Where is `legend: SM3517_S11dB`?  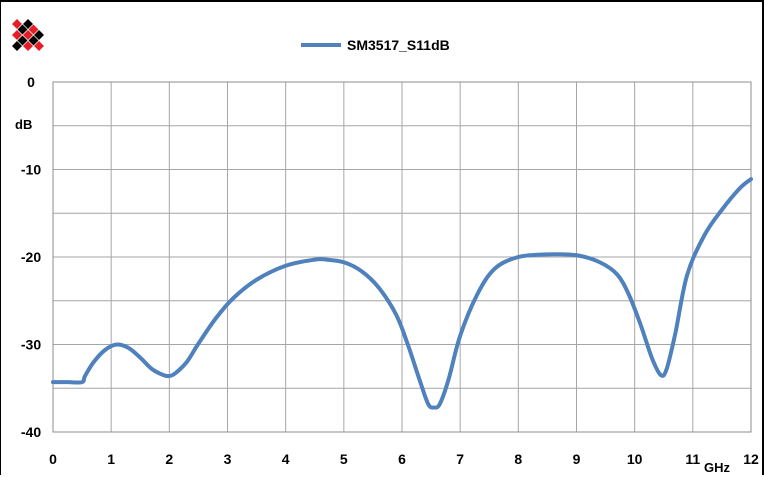
legend: SM3517_S11dB is located at coordinates (375, 45).